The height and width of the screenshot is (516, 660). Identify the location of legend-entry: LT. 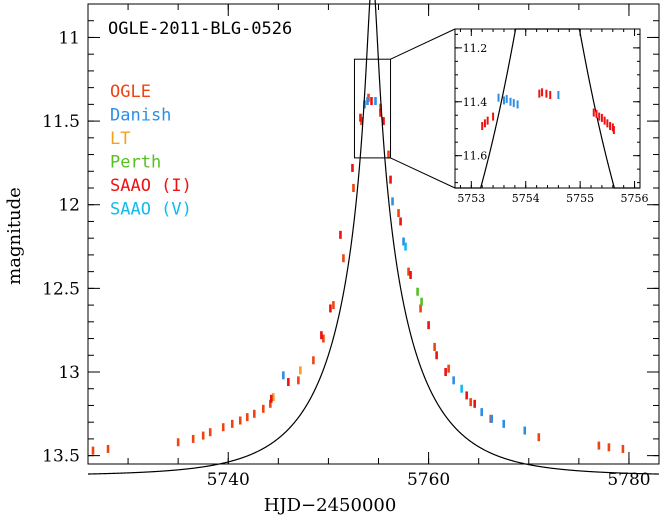
(120, 139).